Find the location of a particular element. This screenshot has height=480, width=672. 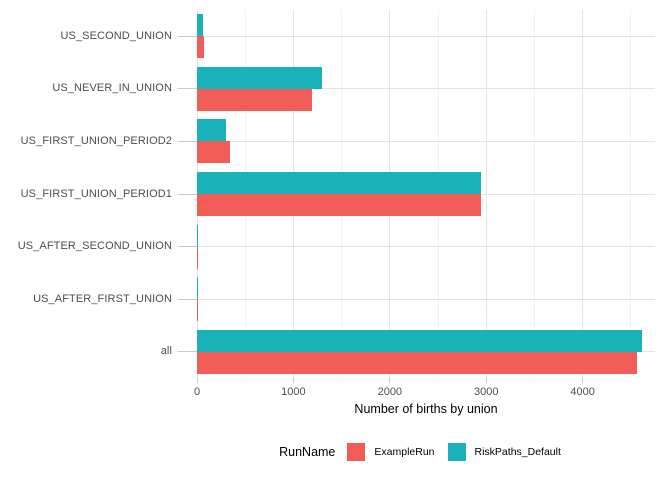

legend-swatch-RiskPaths_Default is located at coordinates (456, 452).